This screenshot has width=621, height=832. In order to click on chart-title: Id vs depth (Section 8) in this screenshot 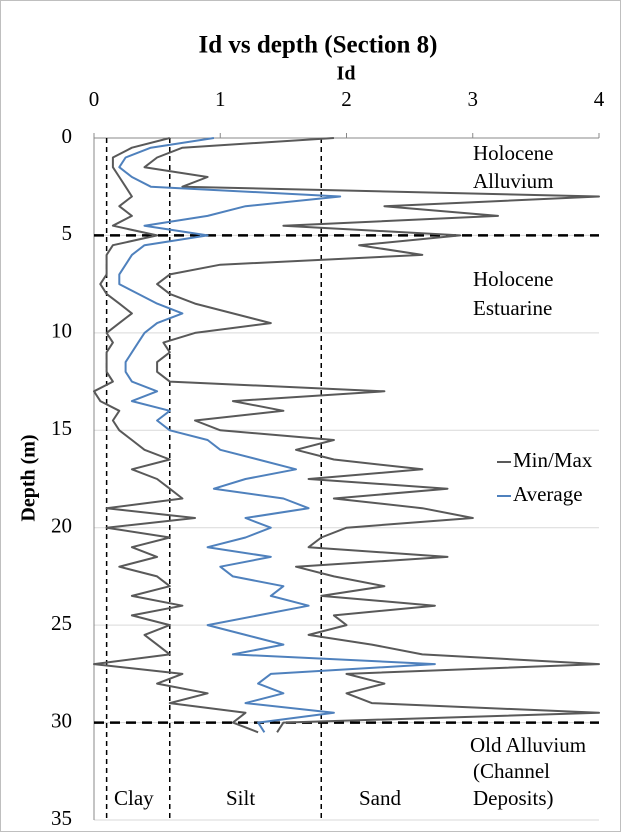, I will do `click(318, 45)`.